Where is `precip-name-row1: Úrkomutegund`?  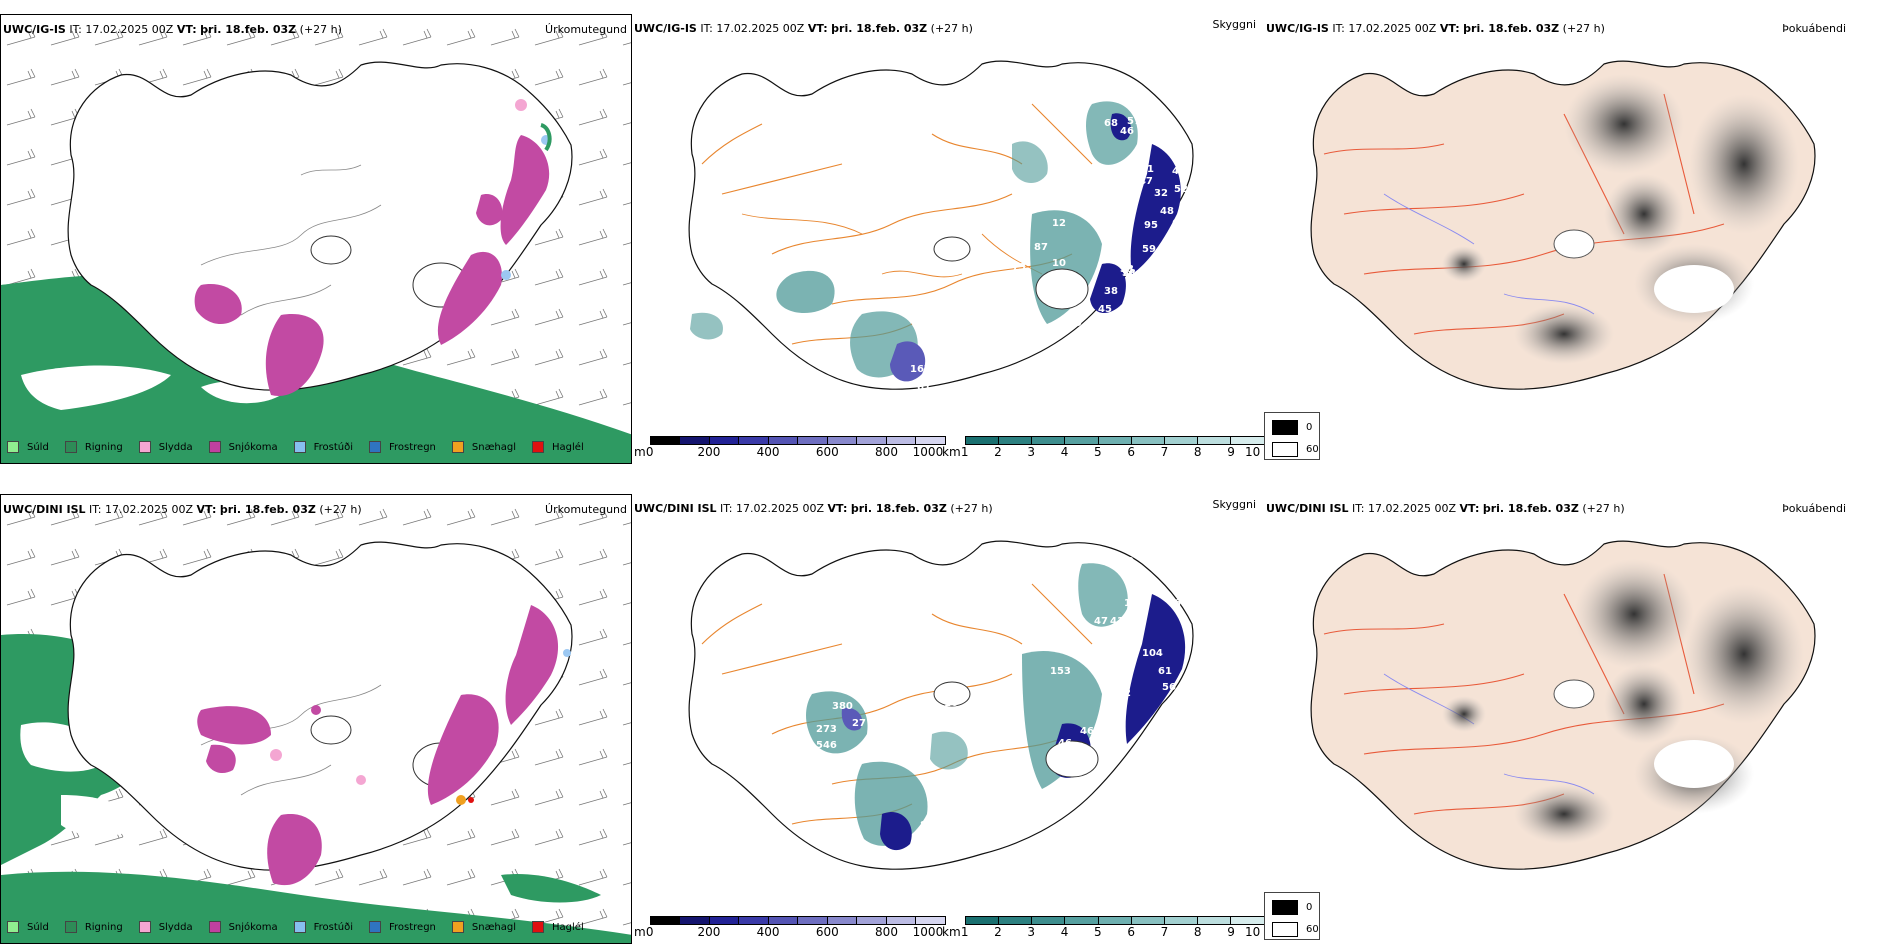
precip-name-row1: Úrkomutegund is located at coordinates (586, 29).